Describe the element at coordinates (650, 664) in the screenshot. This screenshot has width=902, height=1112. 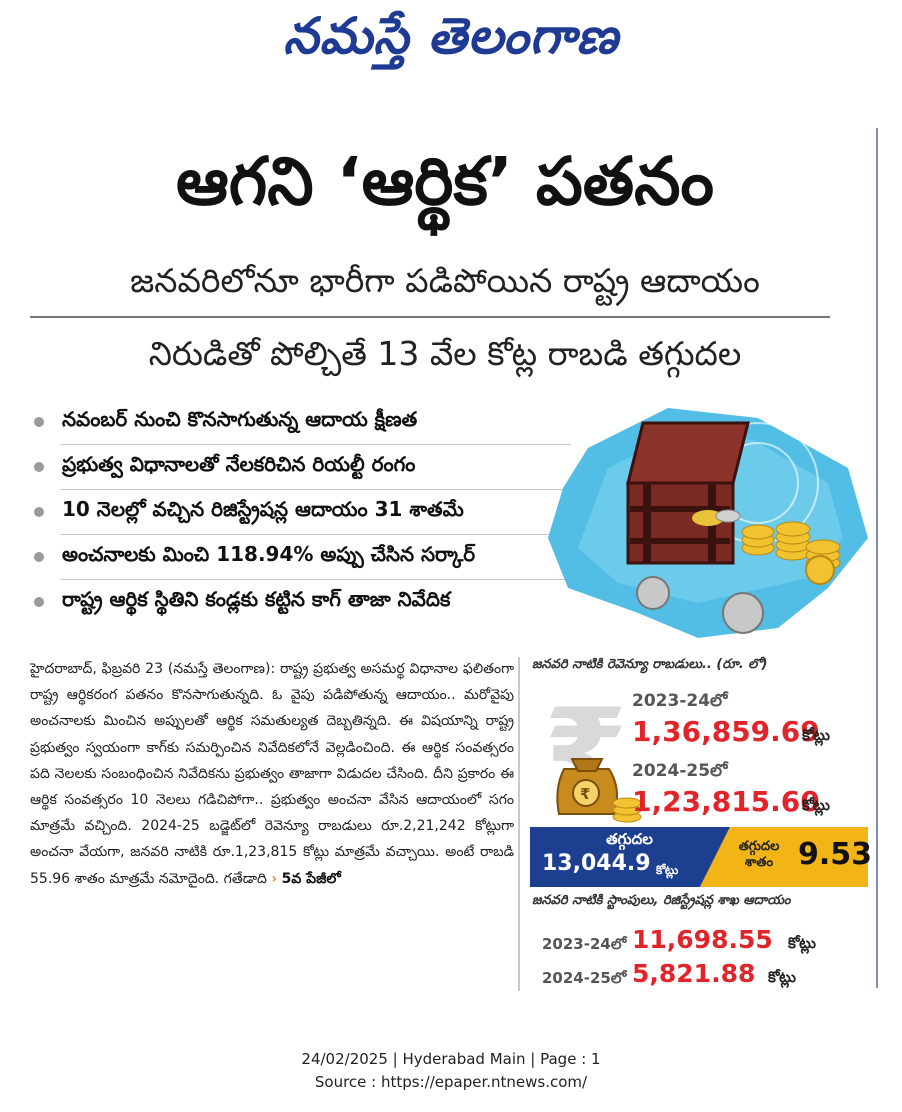
I see `infobox-title: జనవరి నాటికి రెవెన్యూ రాబడులు.. (రూ. లో)` at that location.